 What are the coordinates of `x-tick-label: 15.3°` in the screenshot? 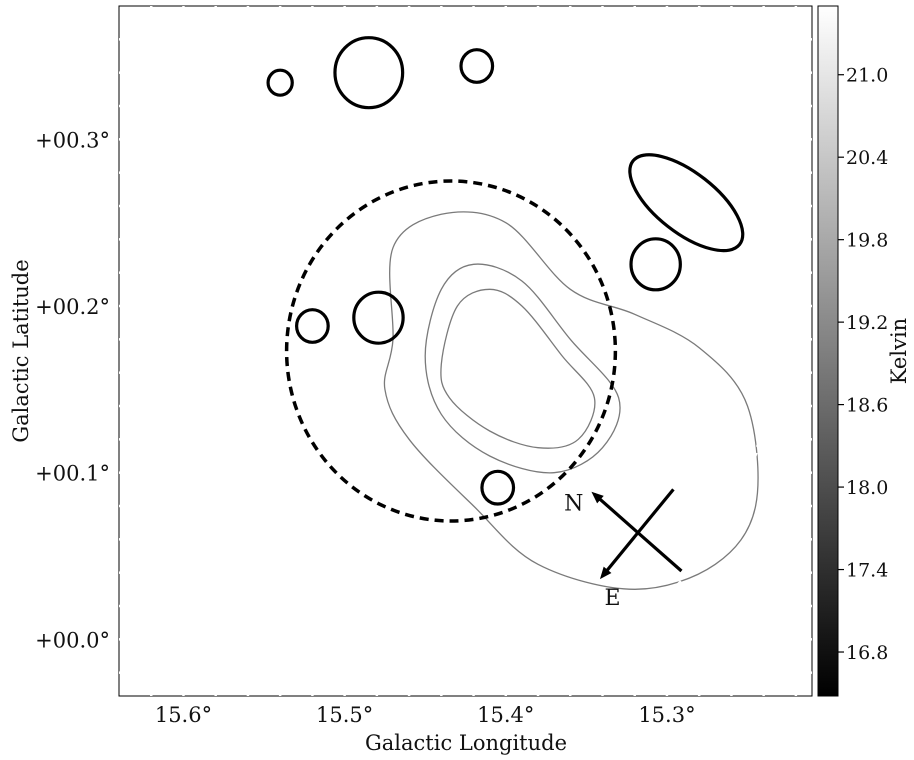 It's located at (666, 715).